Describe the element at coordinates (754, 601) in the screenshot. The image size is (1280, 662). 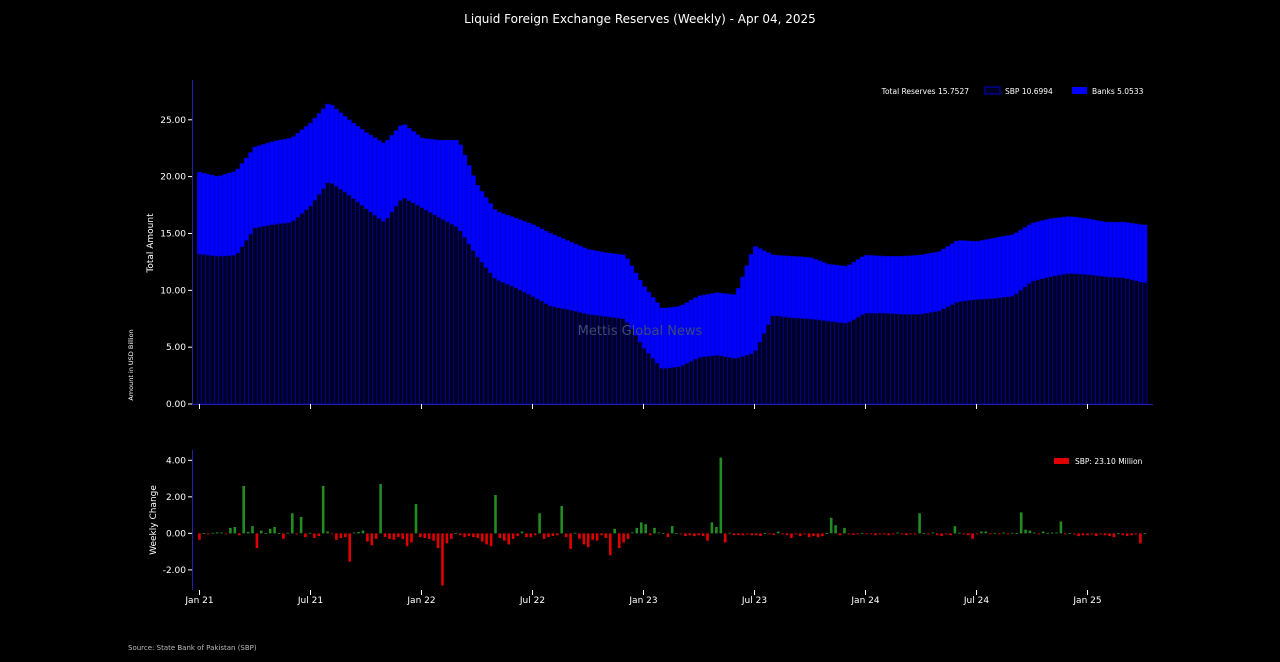
I see `x-tick-label: Jul 23` at that location.